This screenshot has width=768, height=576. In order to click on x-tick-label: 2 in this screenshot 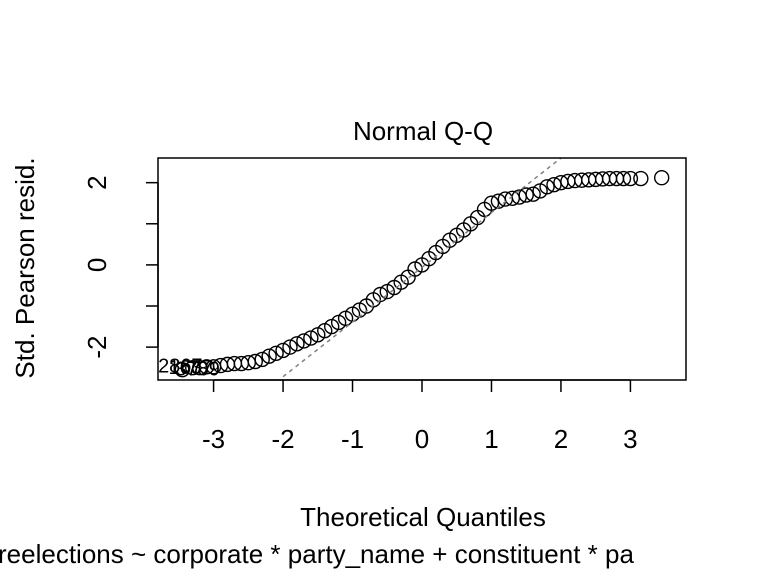, I will do `click(561, 439)`.